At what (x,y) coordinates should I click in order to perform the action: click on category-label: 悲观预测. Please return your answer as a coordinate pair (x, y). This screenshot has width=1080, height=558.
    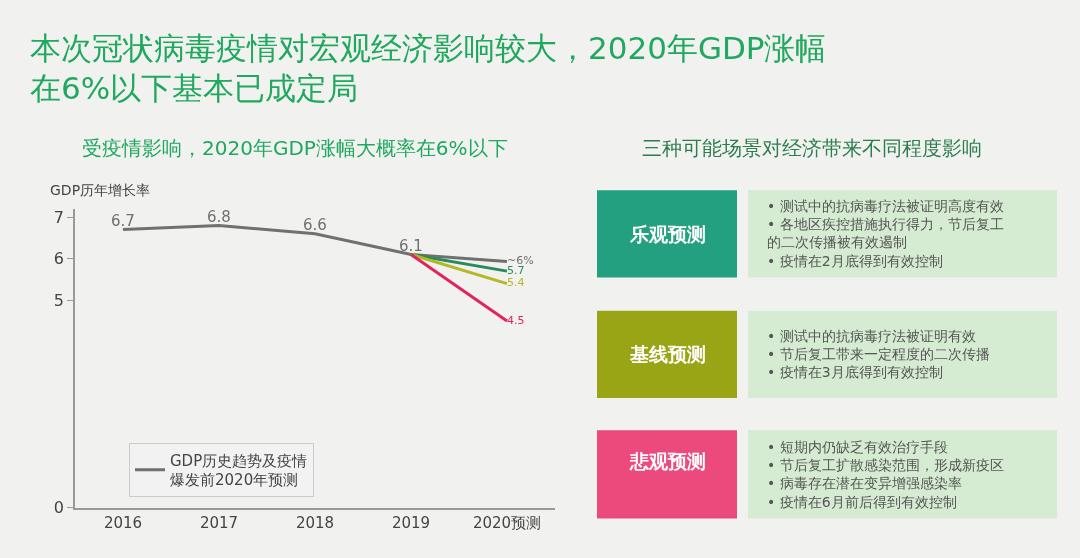
    Looking at the image, I should click on (667, 461).